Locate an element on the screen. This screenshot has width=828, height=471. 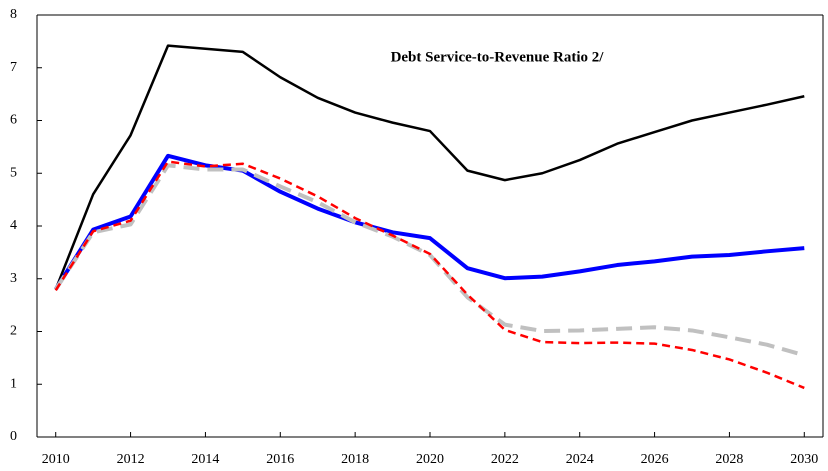
x-tick-label: 2022 is located at coordinates (505, 459).